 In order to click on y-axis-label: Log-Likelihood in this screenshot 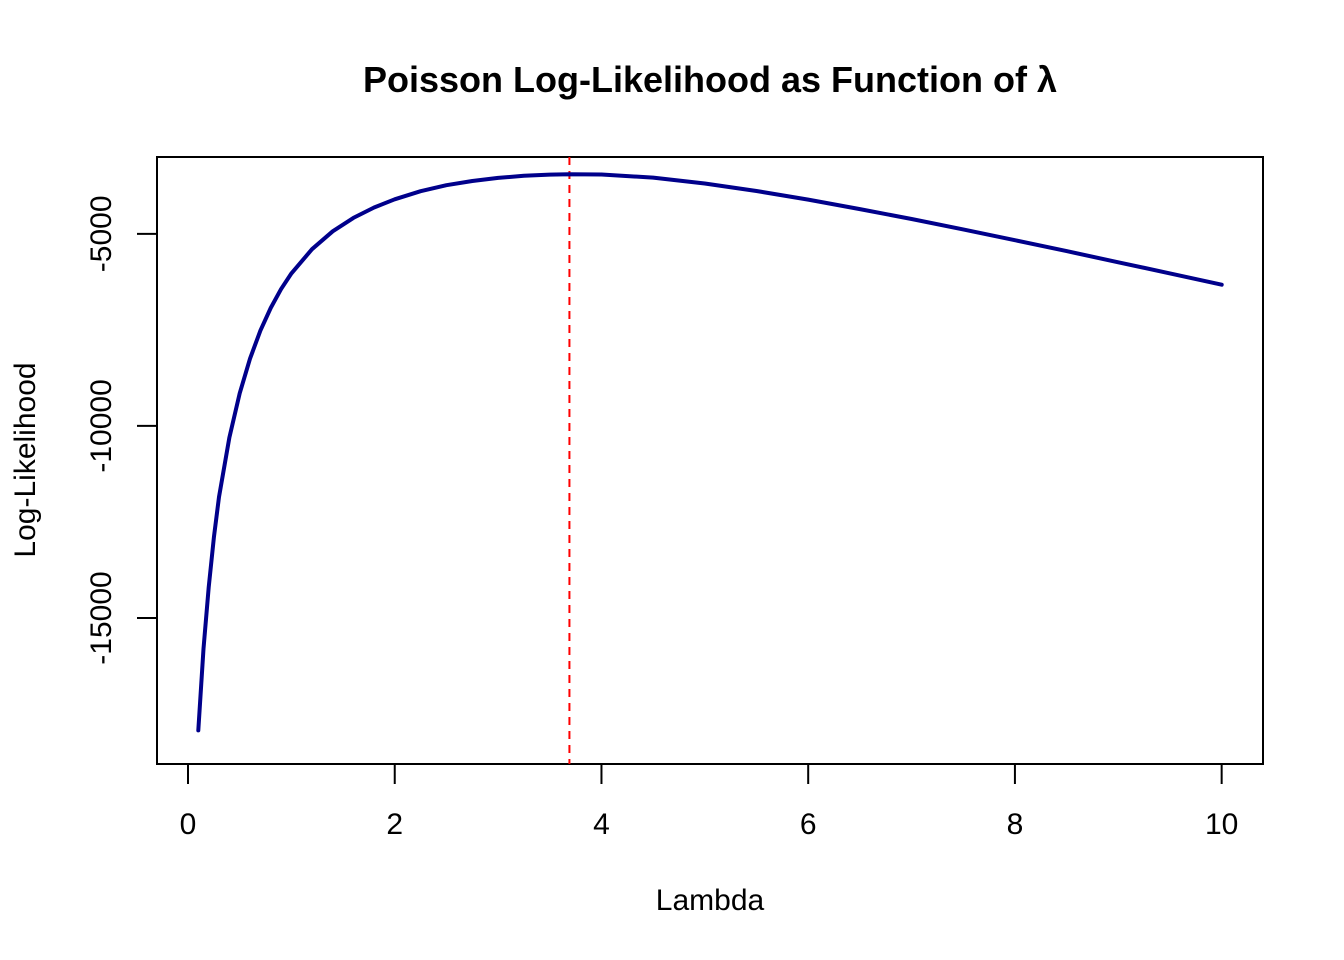, I will do `click(25, 459)`.